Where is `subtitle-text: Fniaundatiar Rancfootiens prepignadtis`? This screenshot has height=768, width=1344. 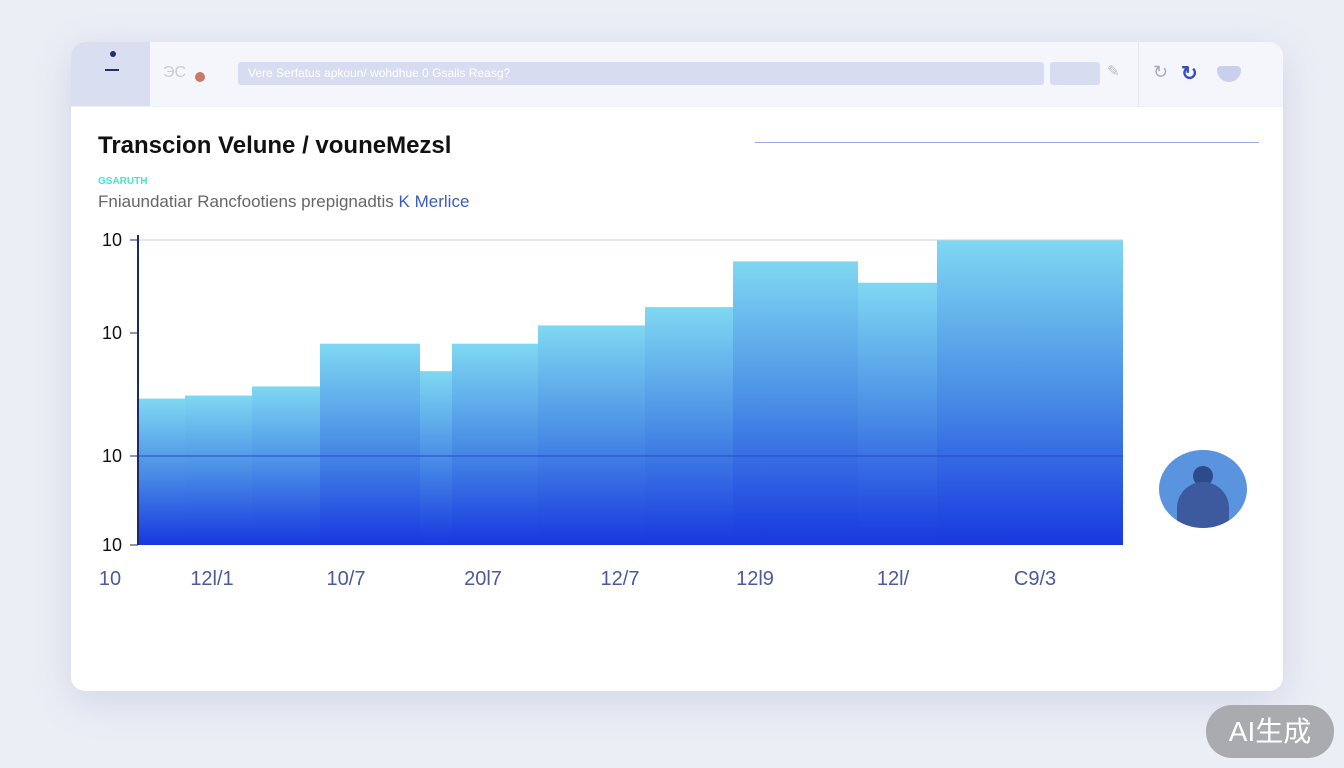
subtitle-text: Fniaundatiar Rancfootiens prepignadtis is located at coordinates (246, 201).